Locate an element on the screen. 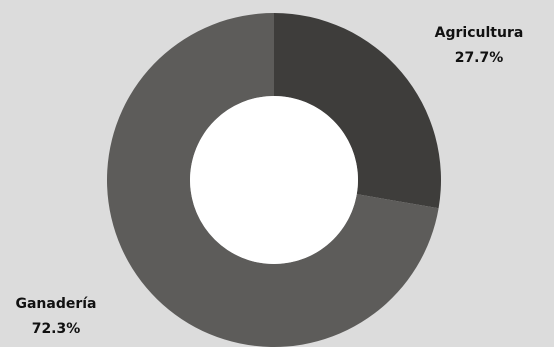  slice-label-category: Agricultura is located at coordinates (479, 33).